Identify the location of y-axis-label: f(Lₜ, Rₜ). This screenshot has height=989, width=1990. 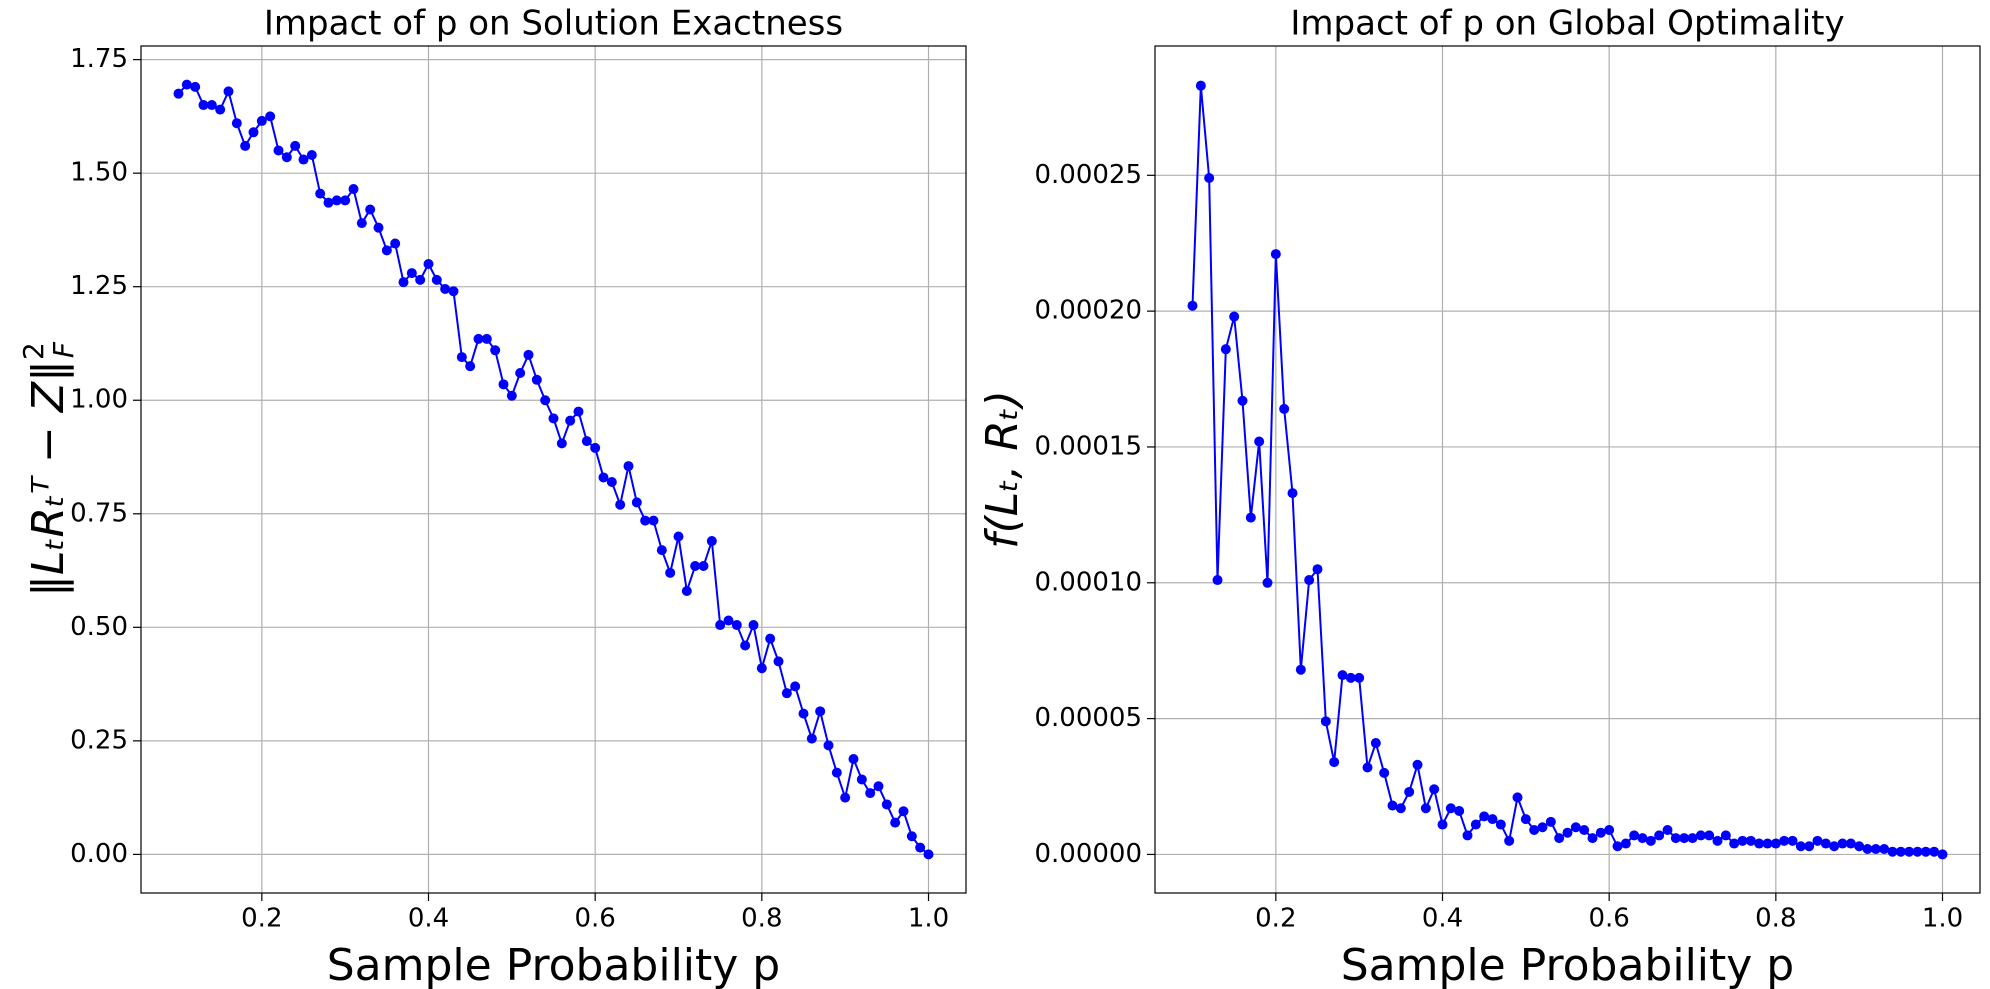
(1002, 469).